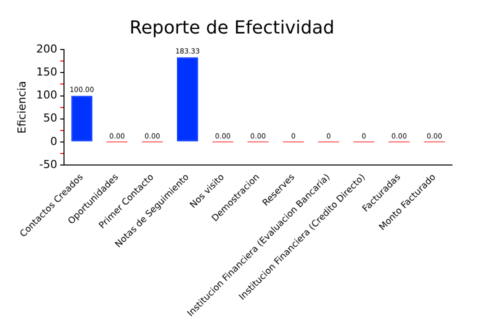 This screenshot has width=500, height=330. Describe the element at coordinates (47, 72) in the screenshot. I see `y-tick-label: 150` at that location.